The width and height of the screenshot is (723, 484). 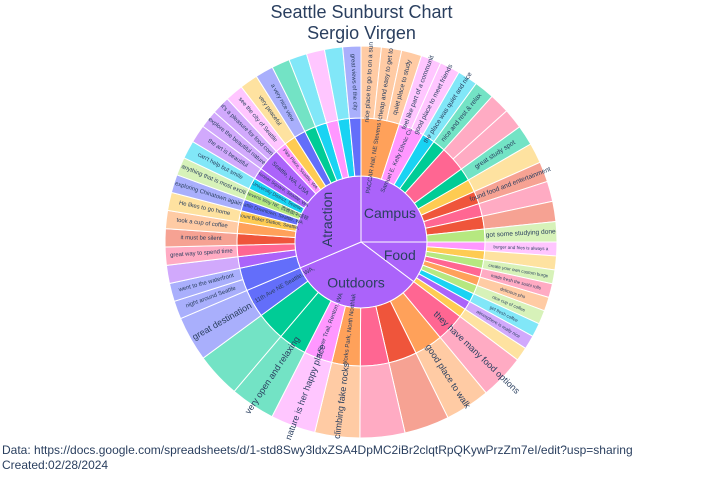 What do you see at coordinates (361, 33) in the screenshot?
I see `chart-subtitle: Sergio Virgen` at bounding box center [361, 33].